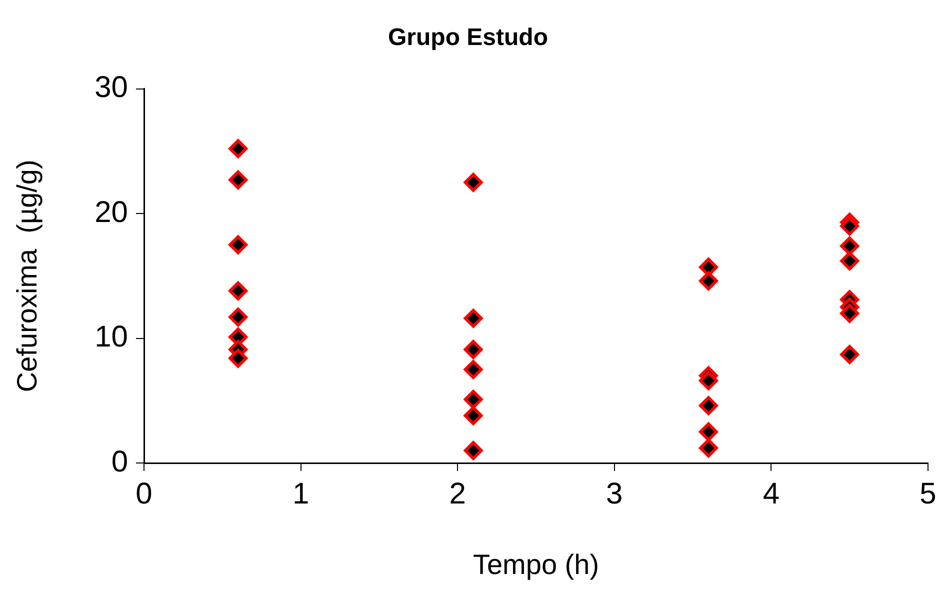 This screenshot has height=595, width=944. I want to click on x-tick-label: 2, so click(457, 493).